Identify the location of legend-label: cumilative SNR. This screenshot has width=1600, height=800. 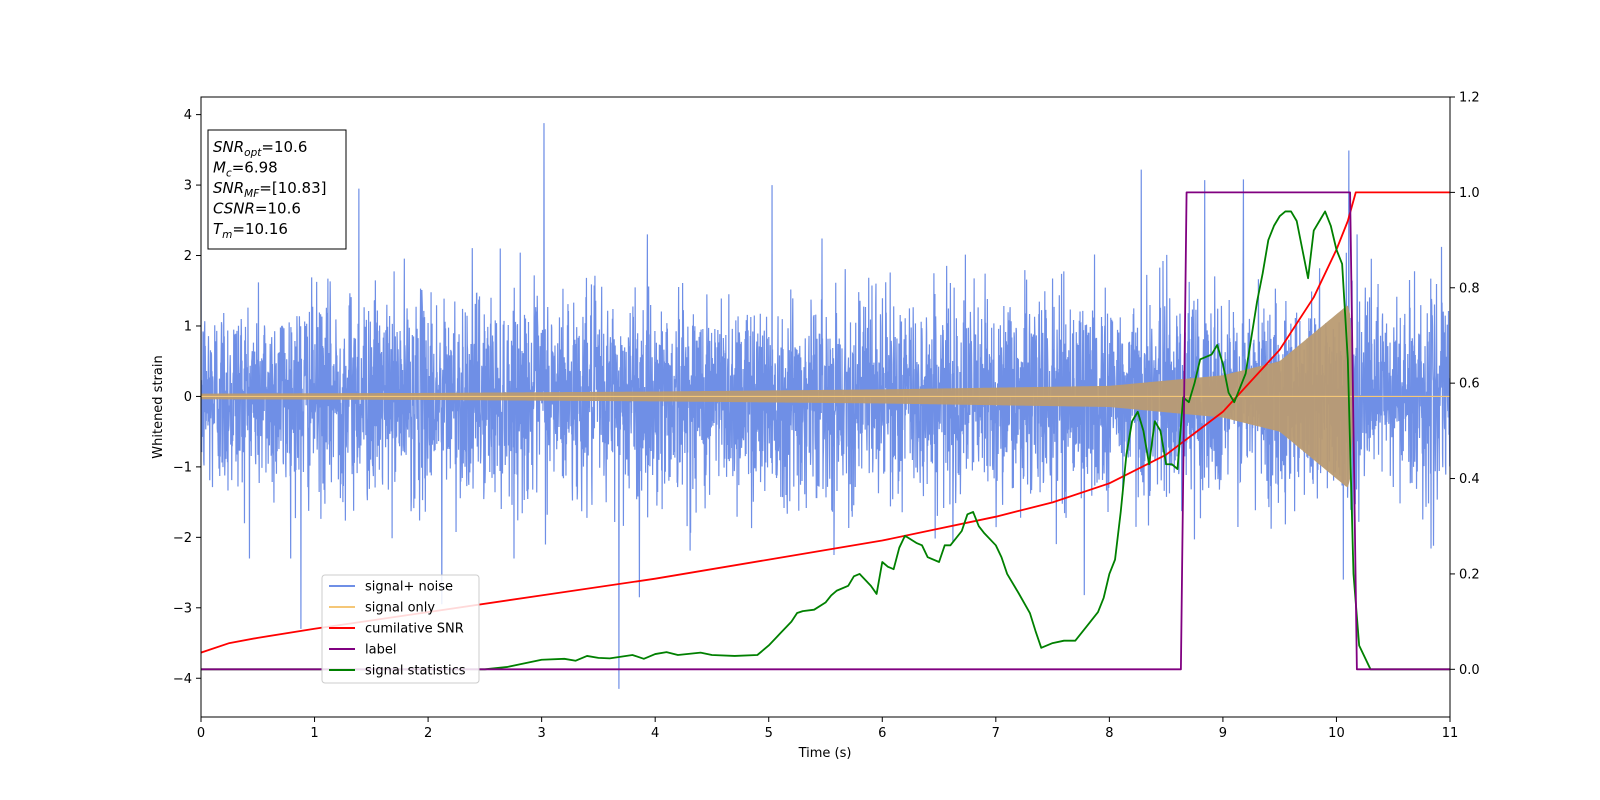
(414, 629).